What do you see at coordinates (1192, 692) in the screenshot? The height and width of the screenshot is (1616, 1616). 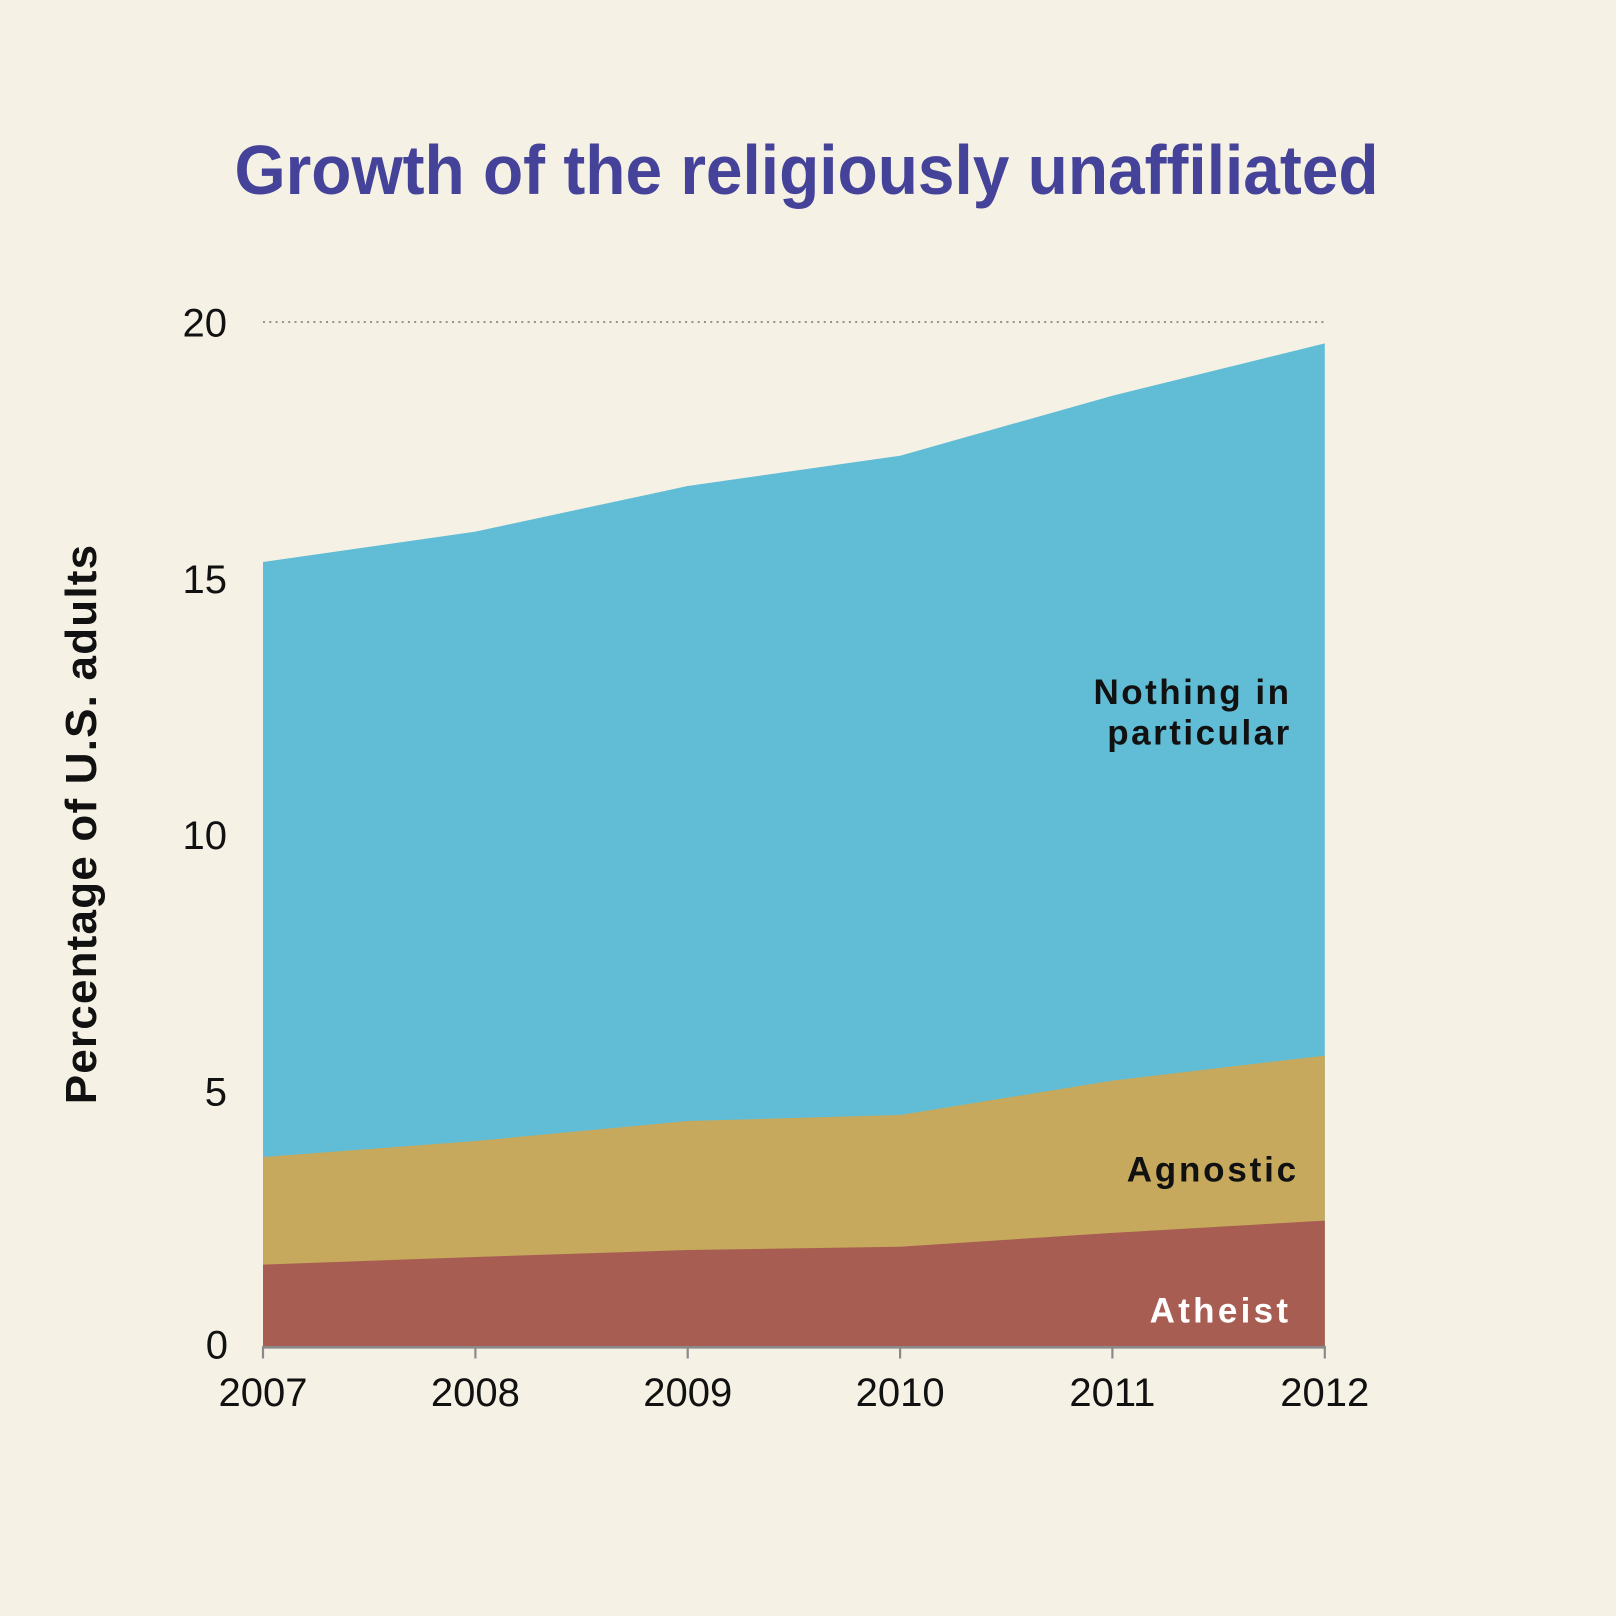 I see `svg-text: Nothing in` at bounding box center [1192, 692].